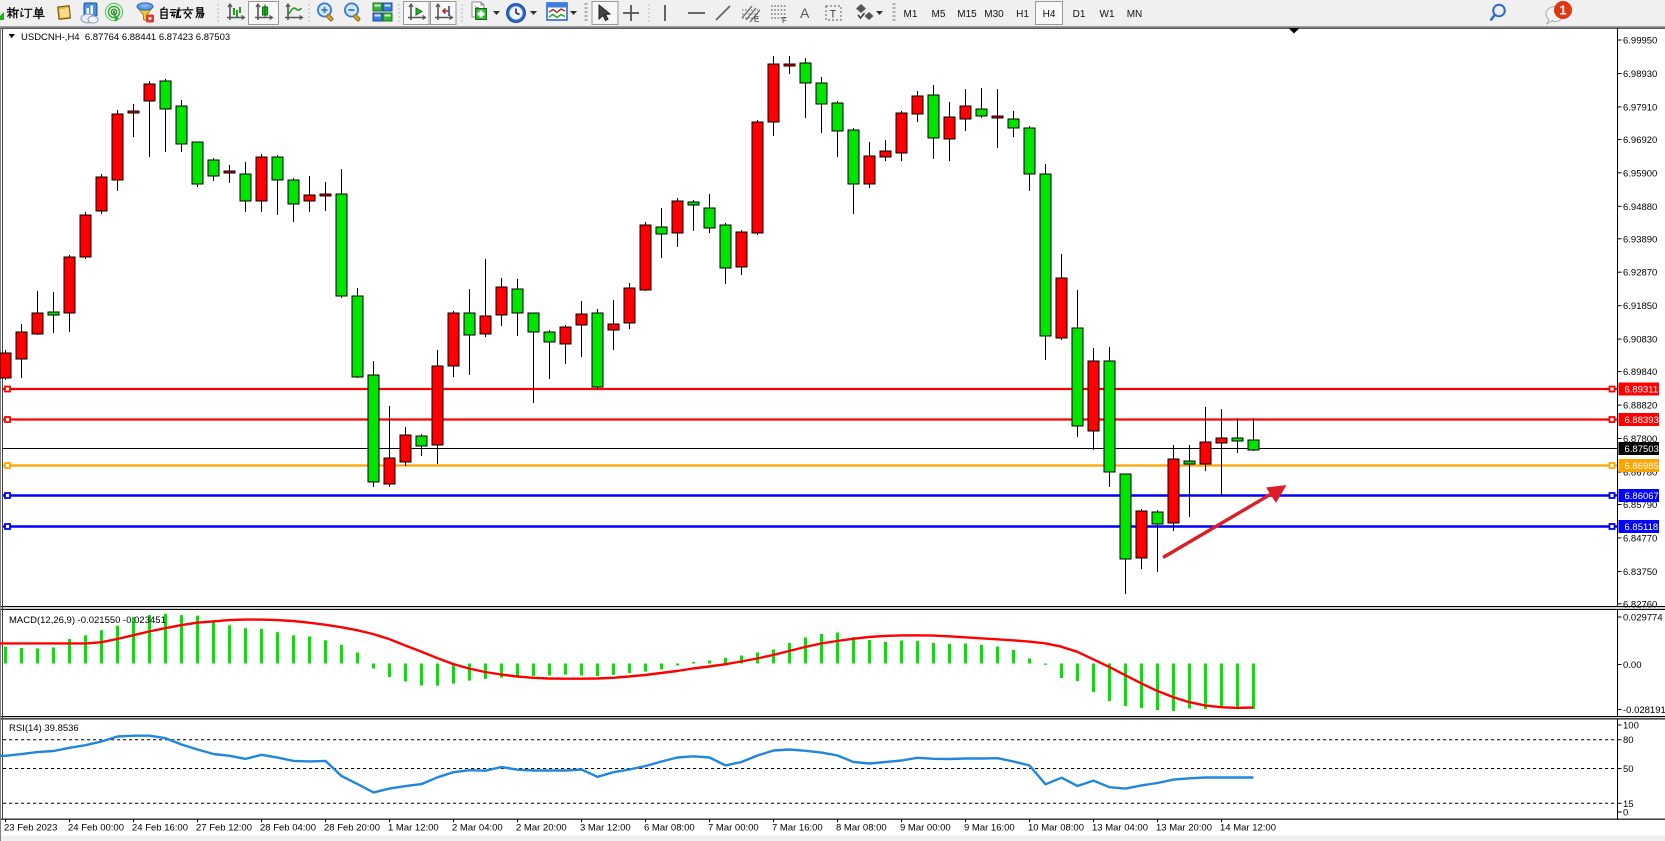 This screenshot has height=841, width=1665. What do you see at coordinates (96, 828) in the screenshot?
I see `svg-text: 24 Feb 00:00` at bounding box center [96, 828].